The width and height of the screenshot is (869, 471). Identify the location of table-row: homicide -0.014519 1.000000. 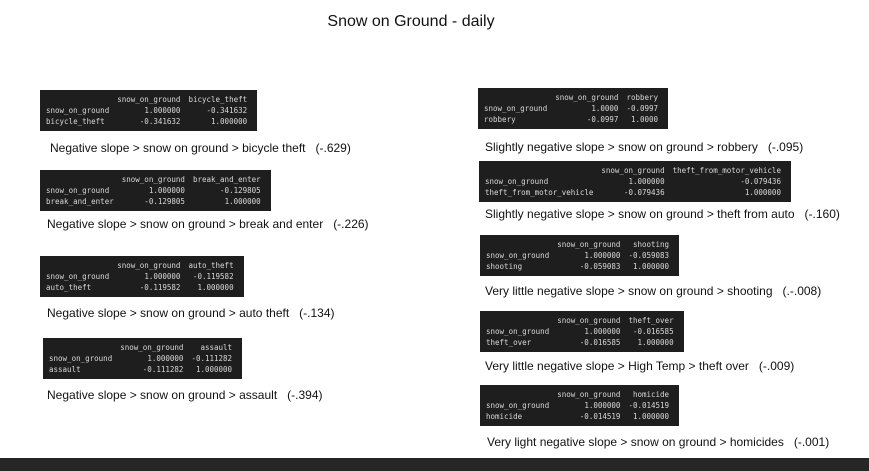
(579, 416).